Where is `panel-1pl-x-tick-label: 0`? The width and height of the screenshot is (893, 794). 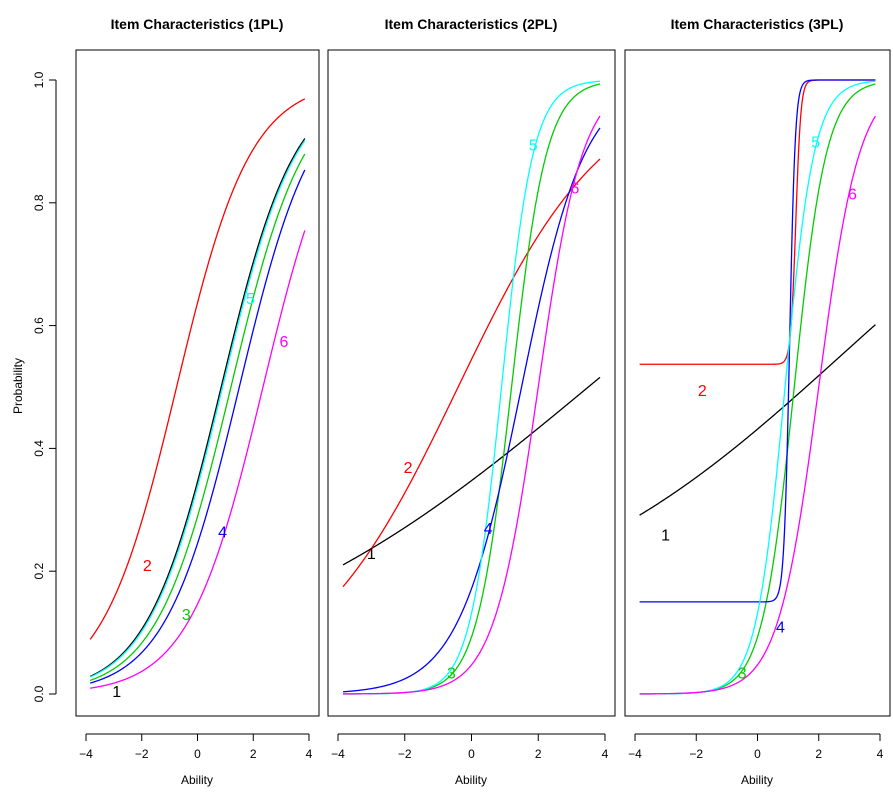
panel-1pl-x-tick-label: 0 is located at coordinates (197, 754).